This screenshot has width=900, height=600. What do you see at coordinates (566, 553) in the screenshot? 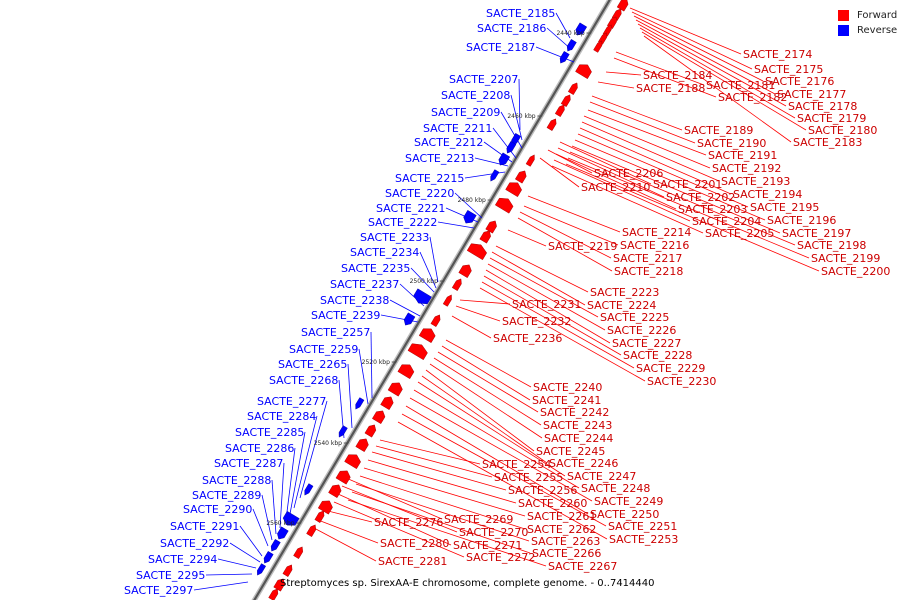
I see `gene-label-sacte-2266: SACTE_2266` at bounding box center [566, 553].